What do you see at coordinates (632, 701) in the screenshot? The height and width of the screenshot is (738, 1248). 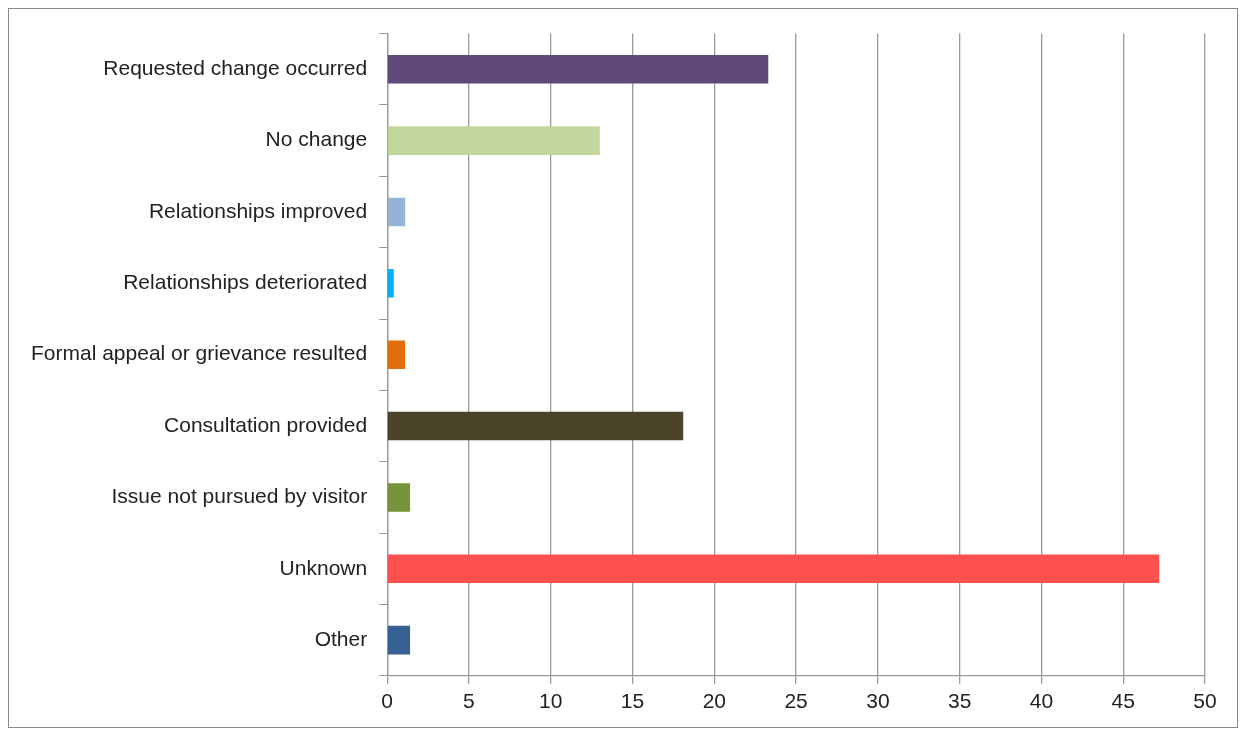 I see `x-tick-label: 15` at bounding box center [632, 701].